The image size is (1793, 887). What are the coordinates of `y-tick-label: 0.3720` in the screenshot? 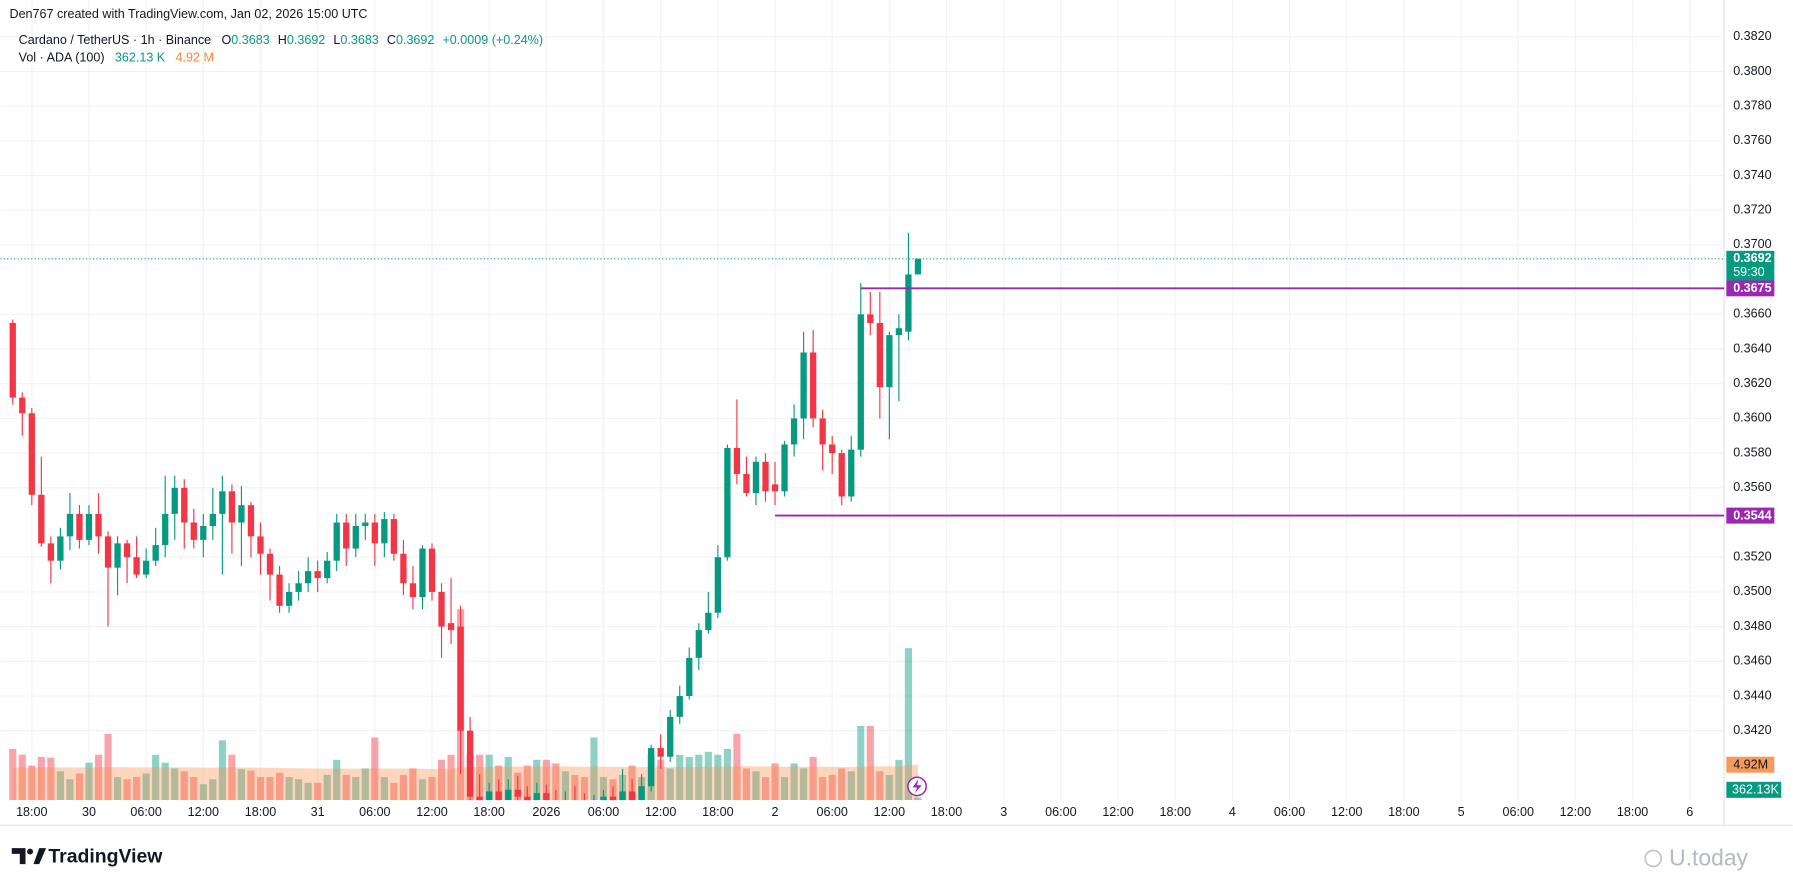 It's located at (1752, 210).